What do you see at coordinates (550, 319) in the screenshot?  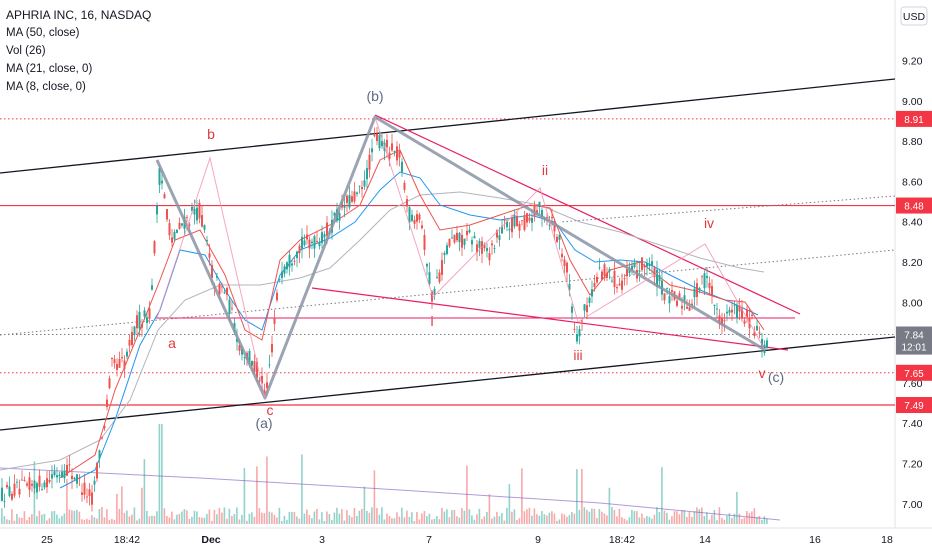 I see `wedge-lower-line` at bounding box center [550, 319].